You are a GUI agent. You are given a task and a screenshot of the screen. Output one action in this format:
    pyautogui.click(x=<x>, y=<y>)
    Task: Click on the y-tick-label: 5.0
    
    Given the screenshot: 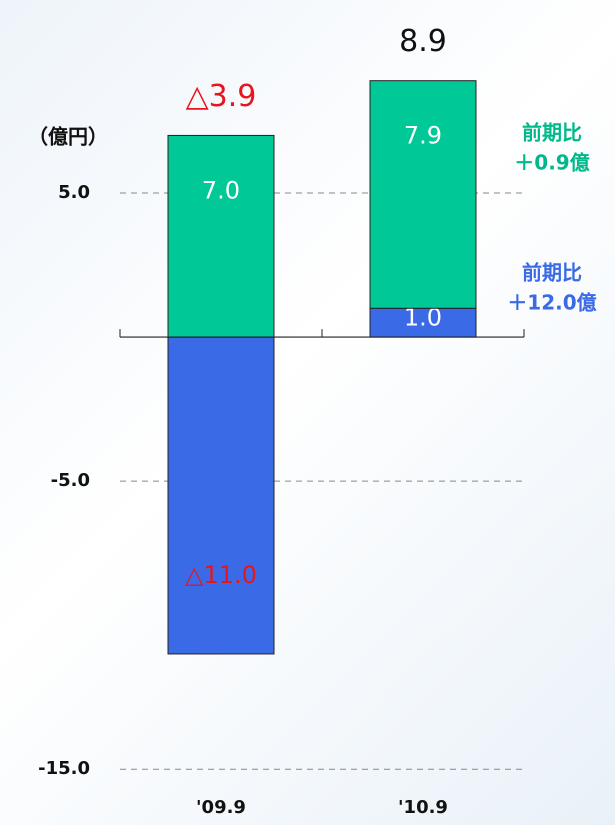 What is the action you would take?
    pyautogui.click(x=74, y=192)
    